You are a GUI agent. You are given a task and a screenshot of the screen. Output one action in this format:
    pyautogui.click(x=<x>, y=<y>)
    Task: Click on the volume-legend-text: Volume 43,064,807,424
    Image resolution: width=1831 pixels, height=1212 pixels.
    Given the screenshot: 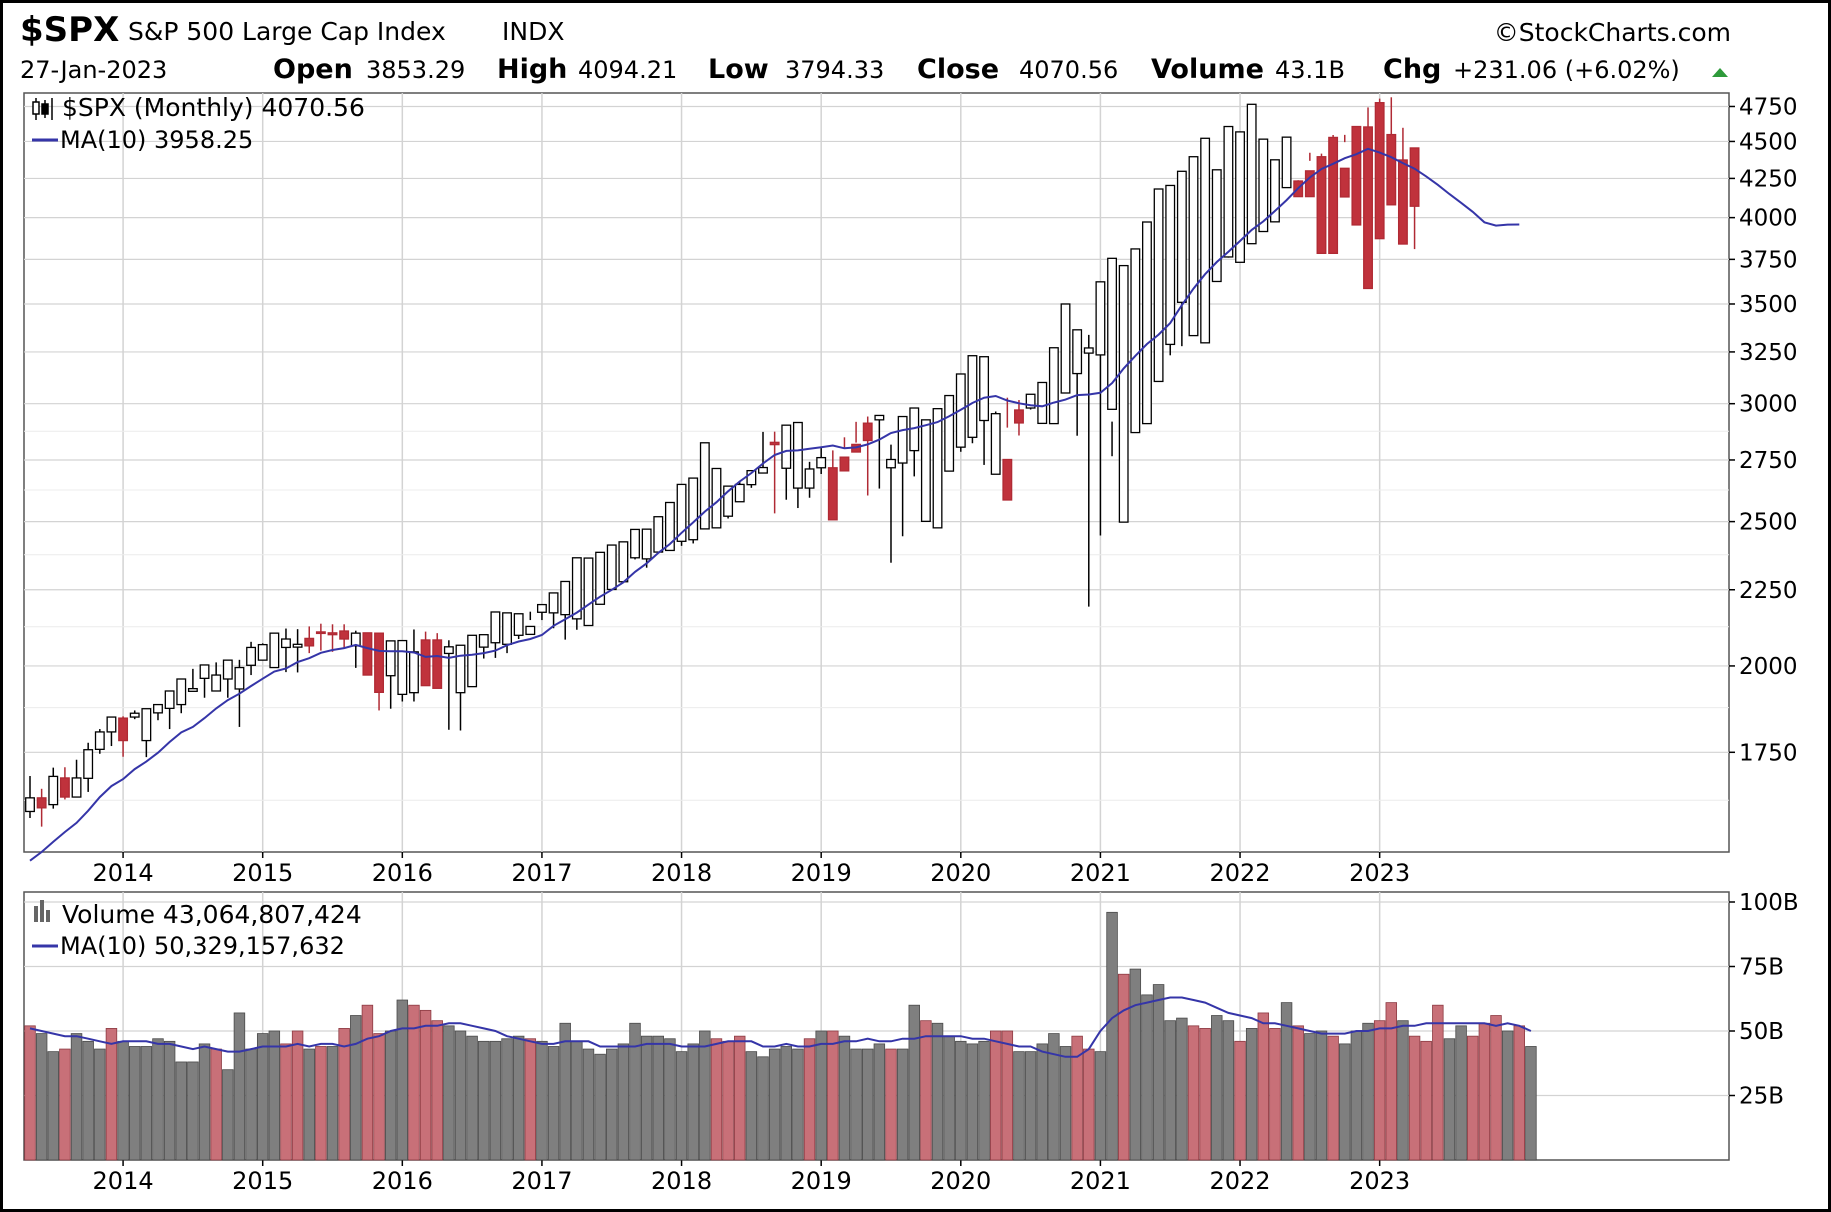 What is the action you would take?
    pyautogui.click(x=212, y=914)
    